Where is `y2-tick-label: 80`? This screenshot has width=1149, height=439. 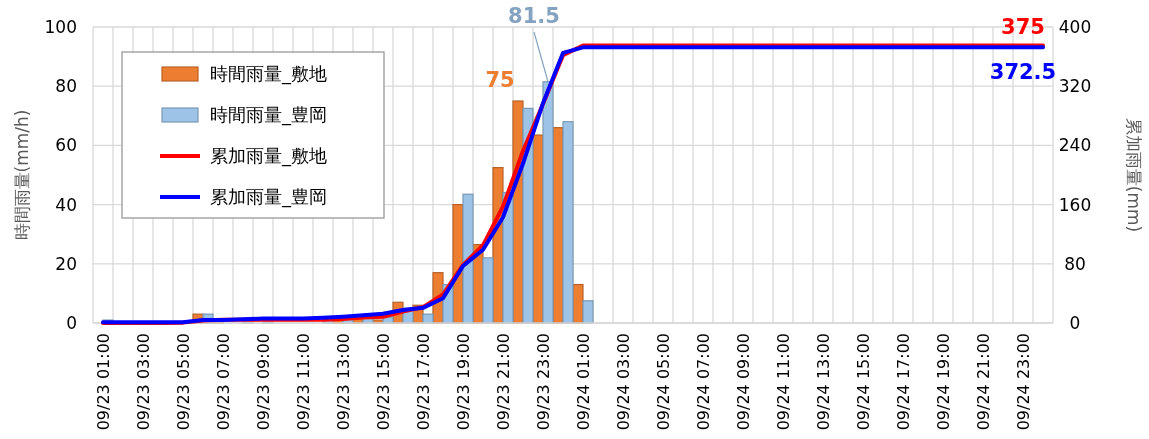 y2-tick-label: 80 is located at coordinates (1075, 263).